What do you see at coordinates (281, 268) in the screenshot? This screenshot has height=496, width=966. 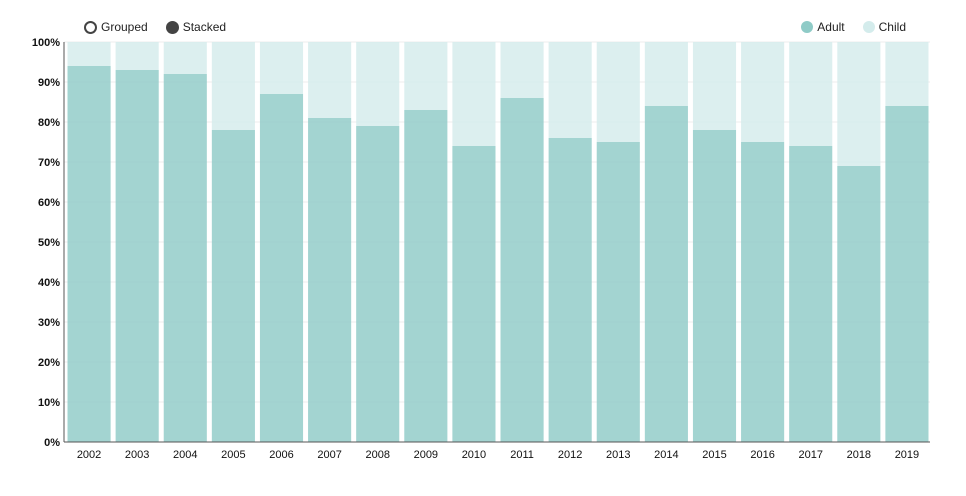 I see `bar-adult-2006` at bounding box center [281, 268].